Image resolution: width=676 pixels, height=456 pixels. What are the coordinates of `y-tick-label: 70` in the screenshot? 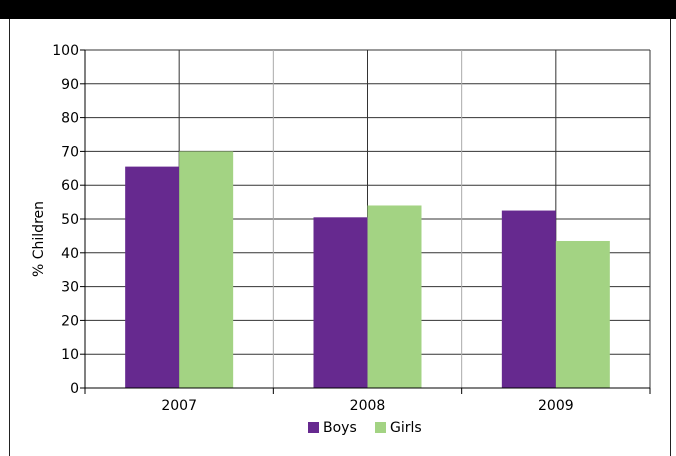 It's located at (70, 152).